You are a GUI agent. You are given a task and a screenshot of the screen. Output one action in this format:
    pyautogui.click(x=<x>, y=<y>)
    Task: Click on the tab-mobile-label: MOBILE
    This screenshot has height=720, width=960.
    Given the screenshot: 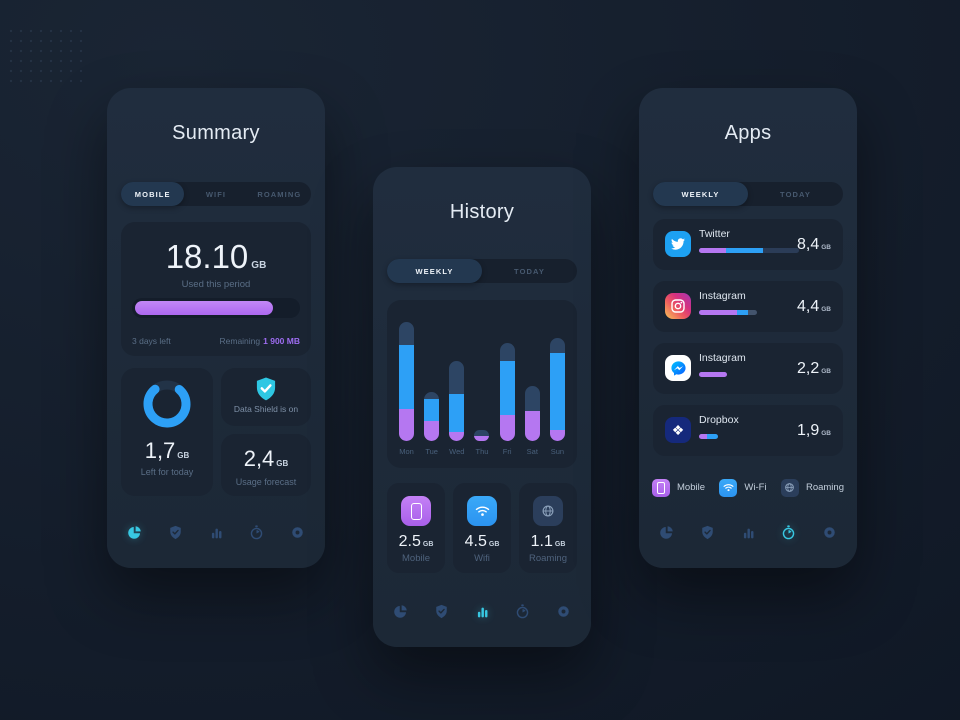 What is the action you would take?
    pyautogui.click(x=152, y=194)
    